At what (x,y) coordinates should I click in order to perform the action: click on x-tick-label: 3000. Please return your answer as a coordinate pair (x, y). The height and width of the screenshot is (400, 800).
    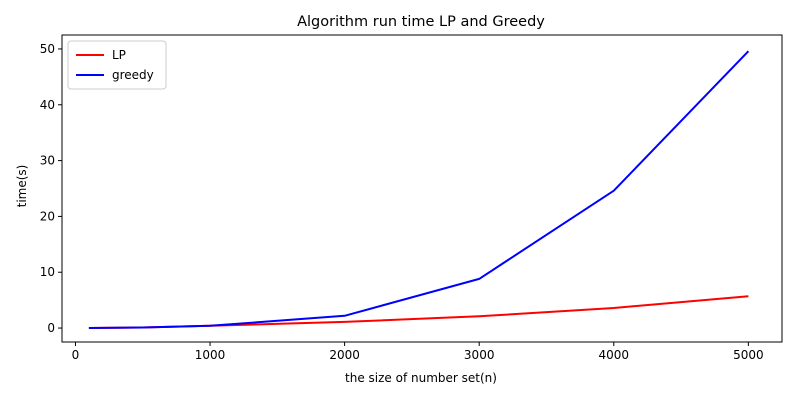
    Looking at the image, I should click on (479, 355).